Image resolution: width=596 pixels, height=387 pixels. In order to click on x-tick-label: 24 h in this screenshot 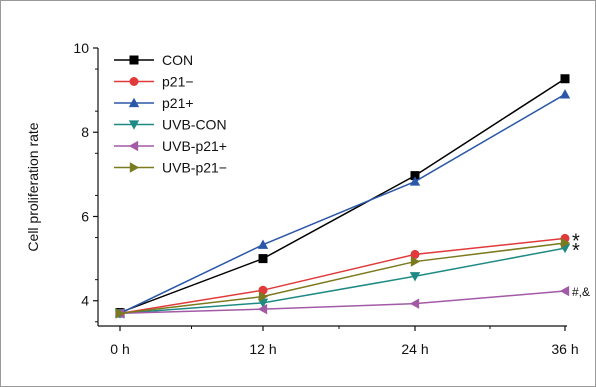, I will do `click(414, 349)`.